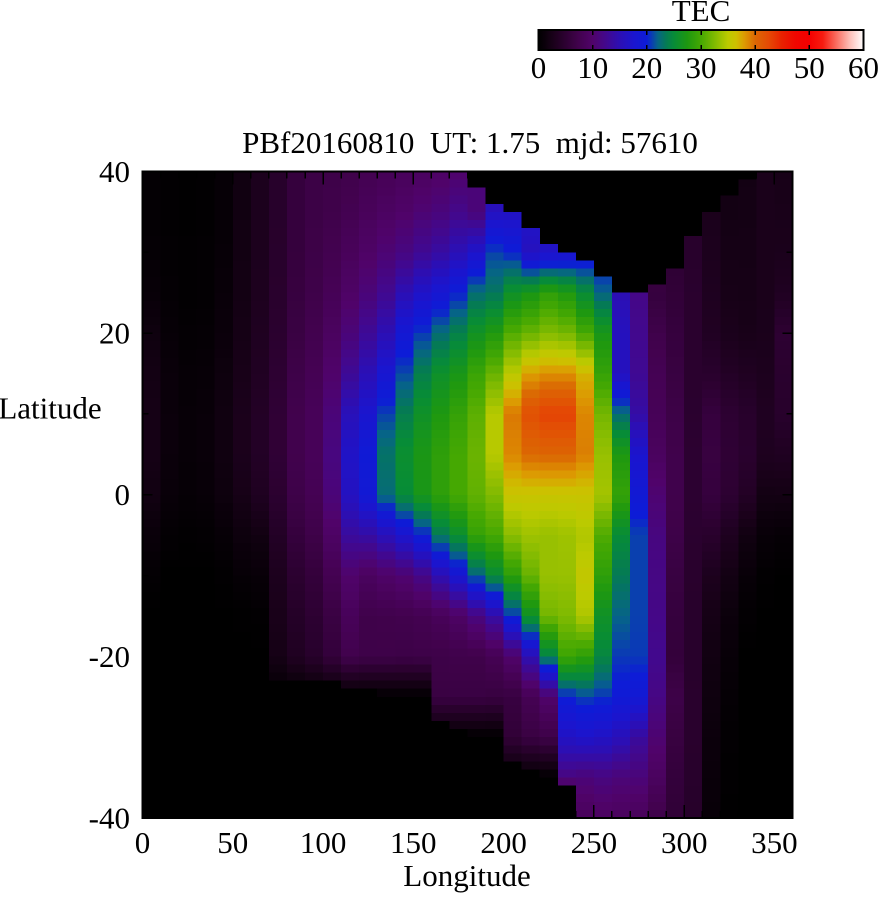 The width and height of the screenshot is (878, 900). I want to click on svg-text:PBf20160810 UT: 1.75 mjd: 57: PBf20160810 UT: 1.75 mjd: 57610, so click(470, 142).